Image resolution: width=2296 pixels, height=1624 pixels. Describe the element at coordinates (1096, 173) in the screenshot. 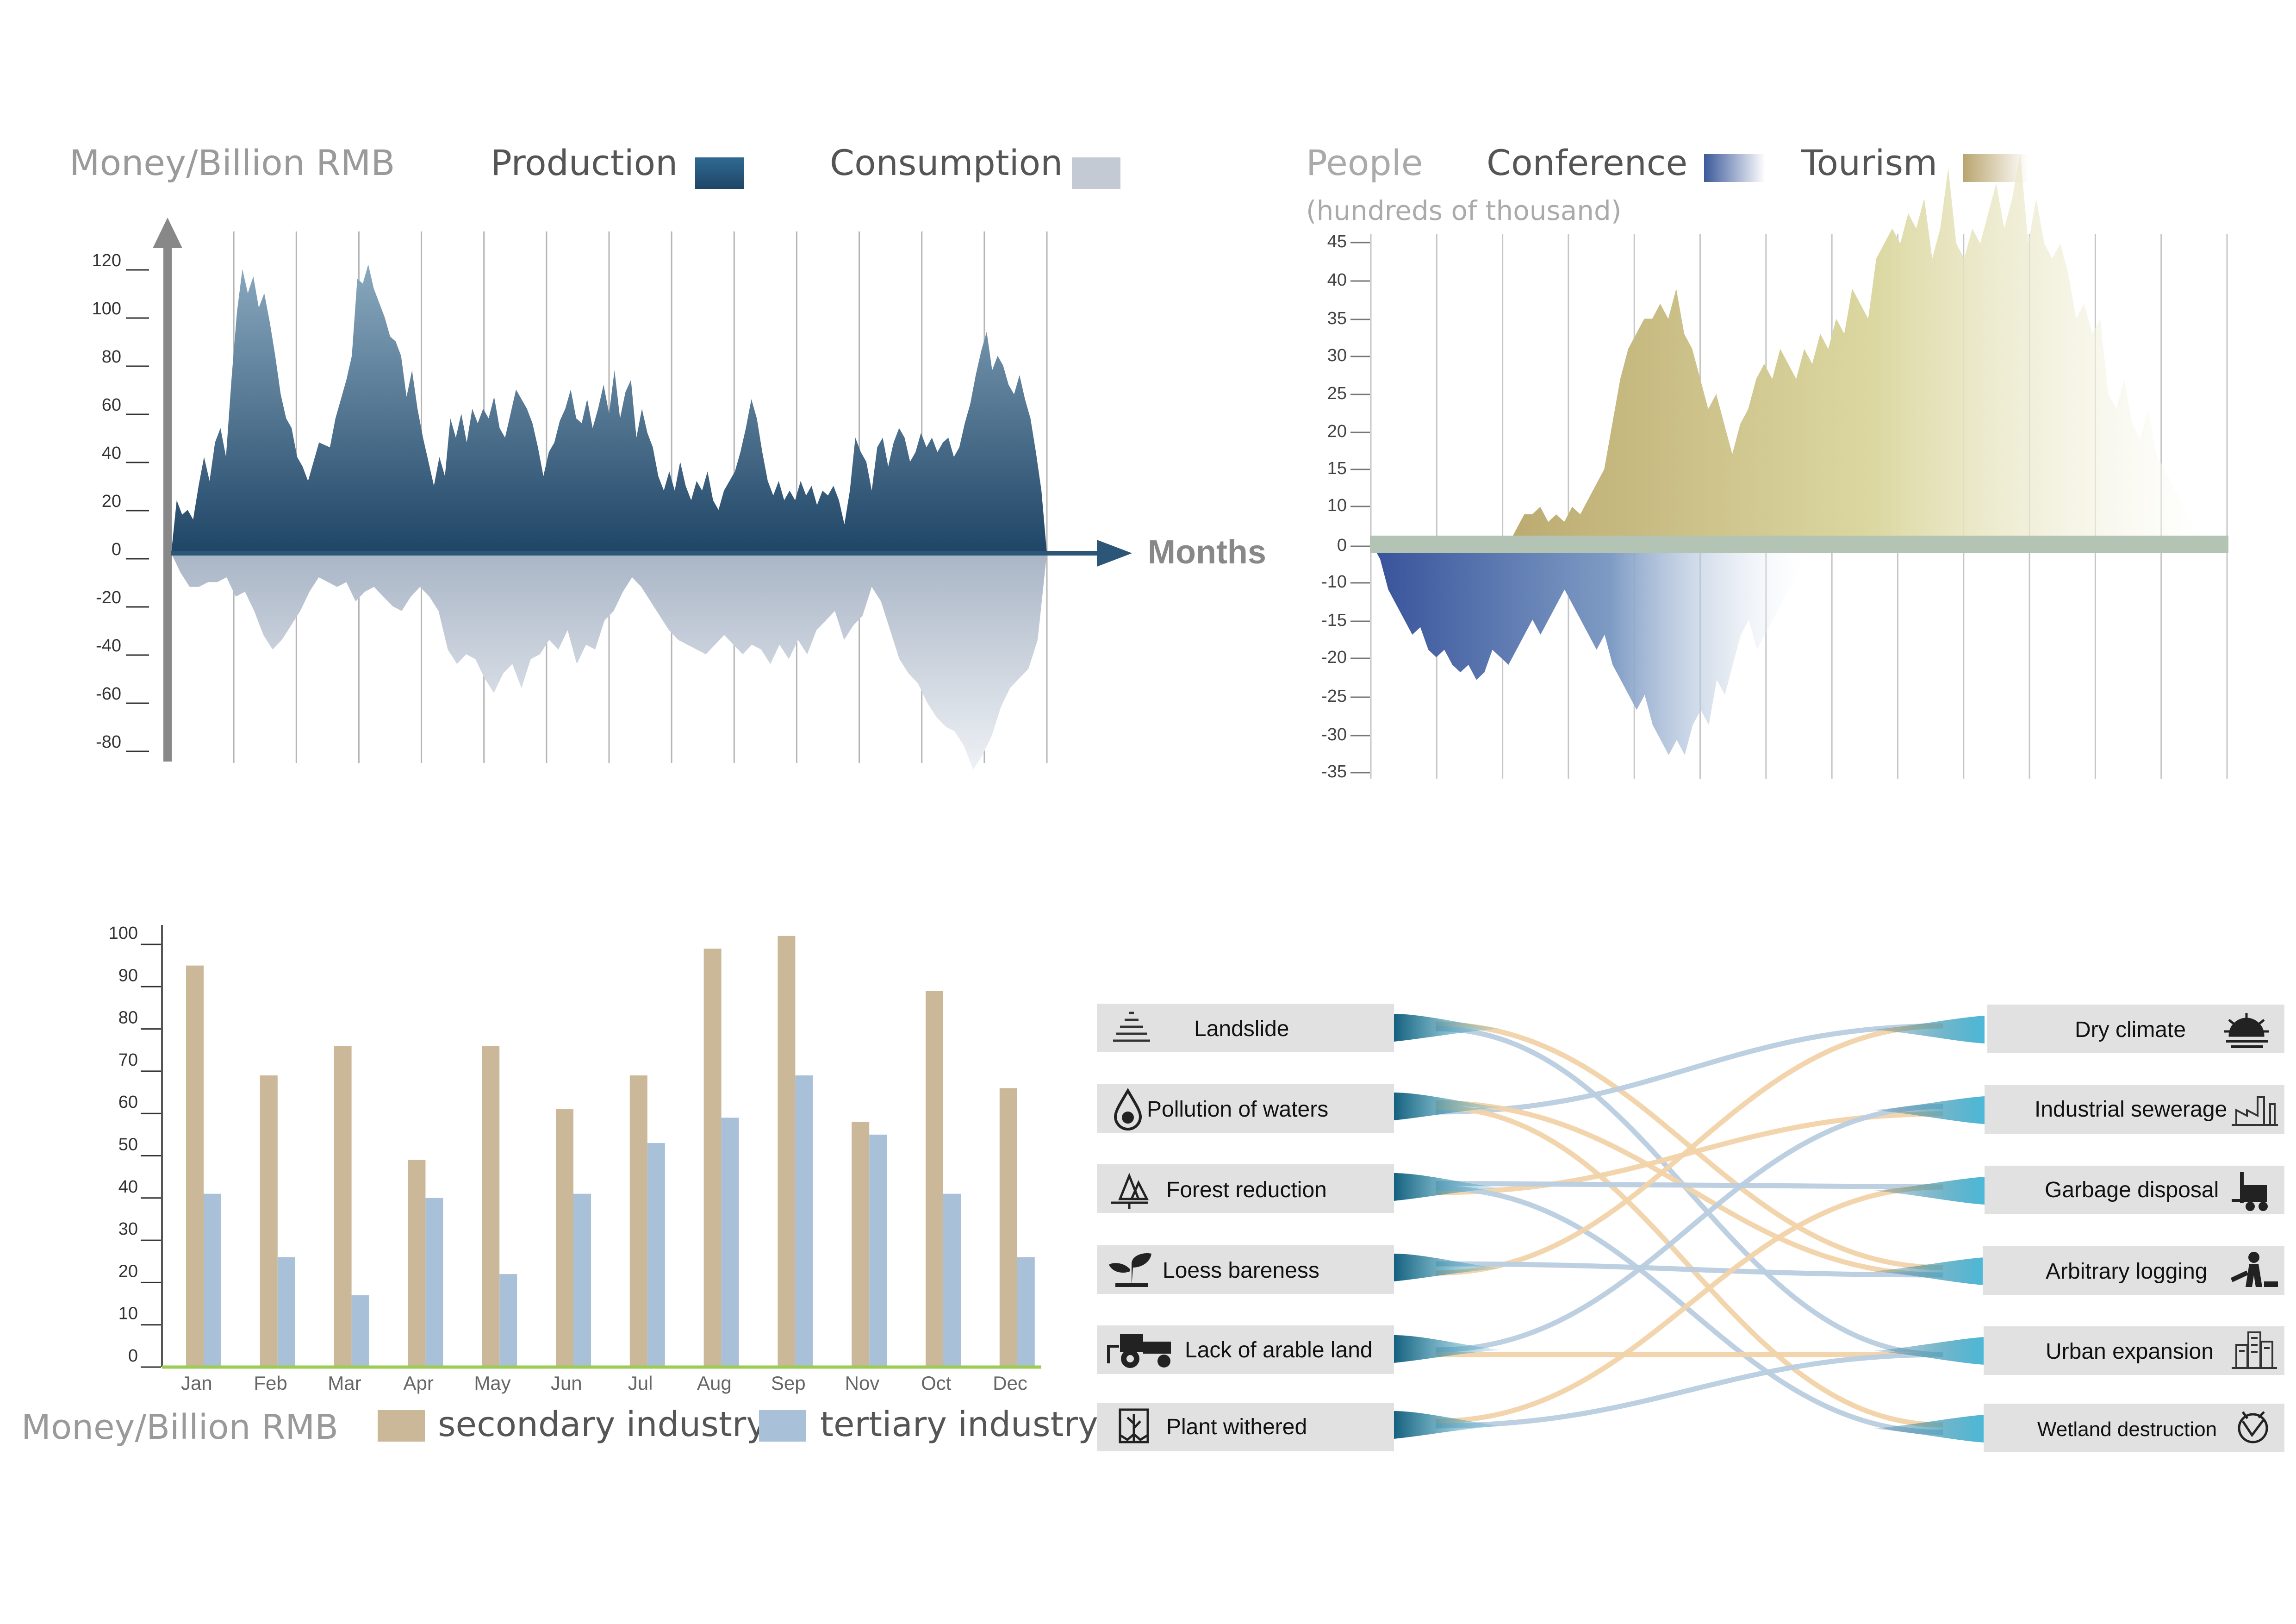

I see `legend-consumption-swatch` at that location.